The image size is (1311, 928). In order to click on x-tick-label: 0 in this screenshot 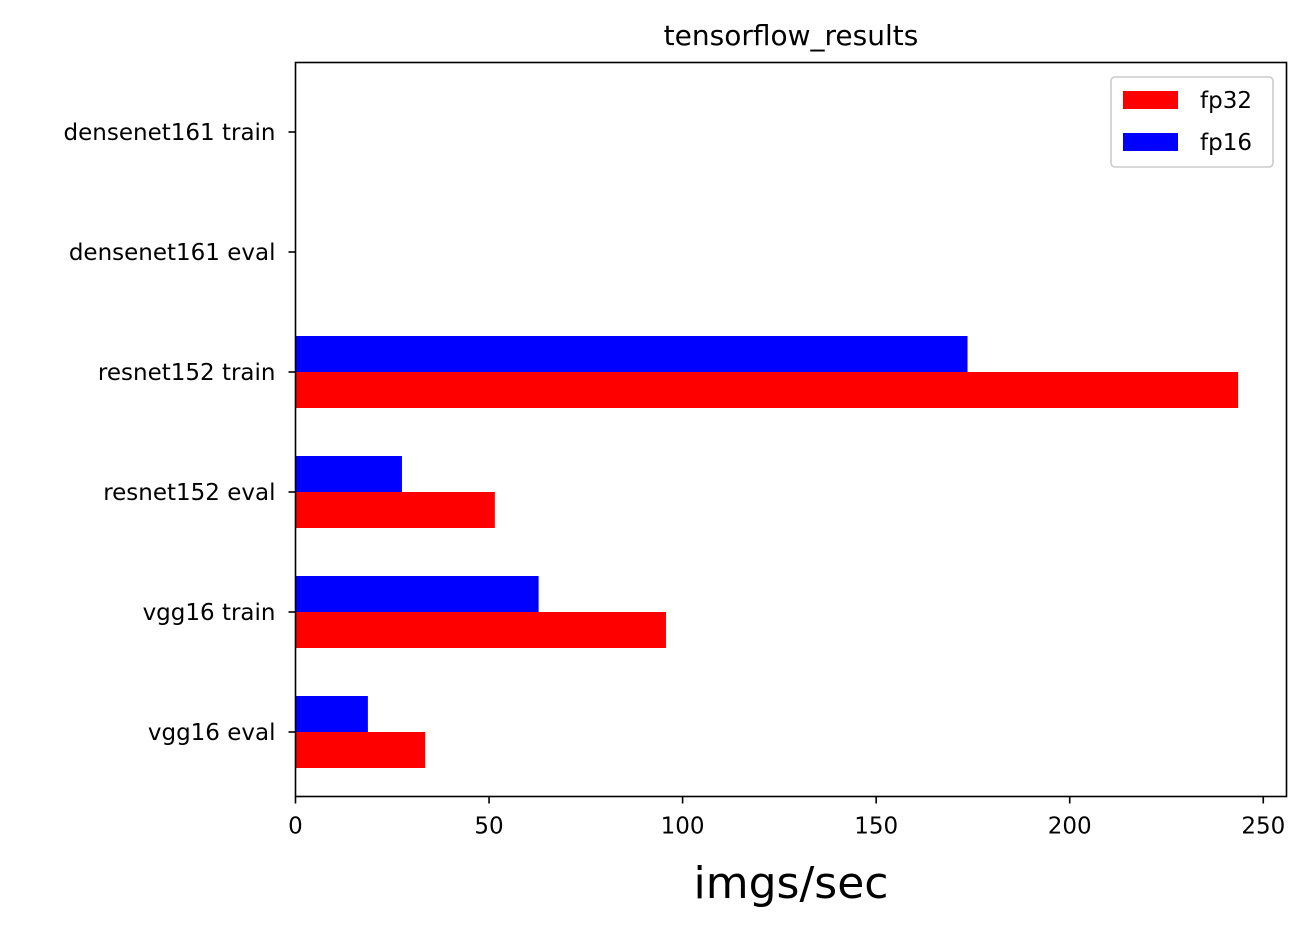, I will do `click(295, 827)`.